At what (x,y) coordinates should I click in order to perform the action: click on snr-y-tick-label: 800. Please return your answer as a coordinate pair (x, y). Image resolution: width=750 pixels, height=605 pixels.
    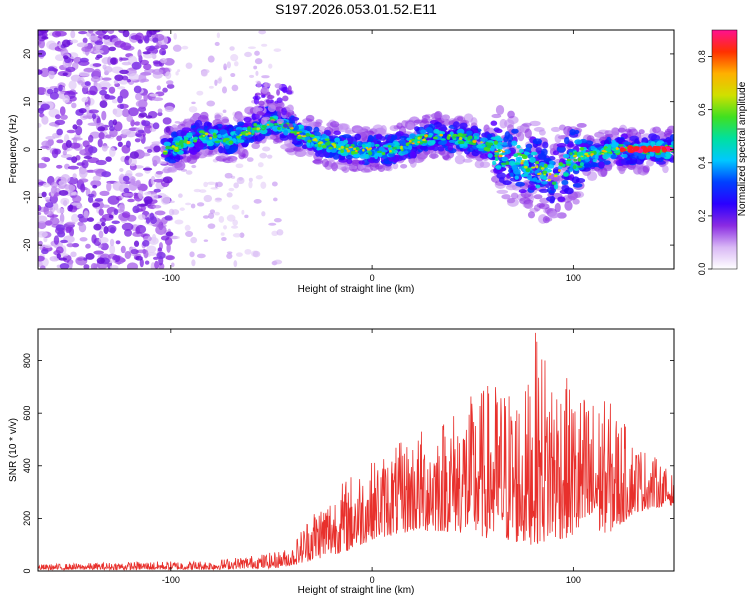
    Looking at the image, I should click on (27, 360).